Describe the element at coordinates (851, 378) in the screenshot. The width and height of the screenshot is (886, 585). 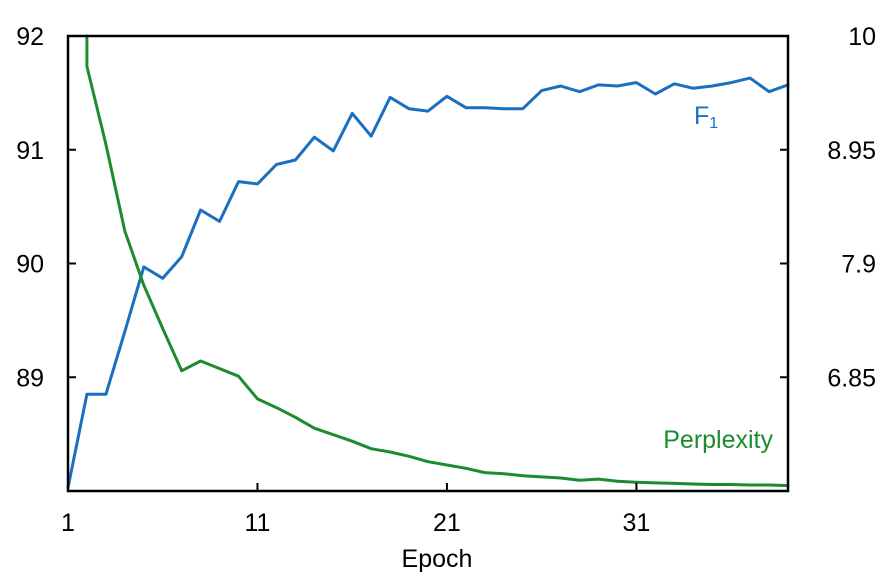
I see `y-right-tick-label-0: 6.85` at that location.